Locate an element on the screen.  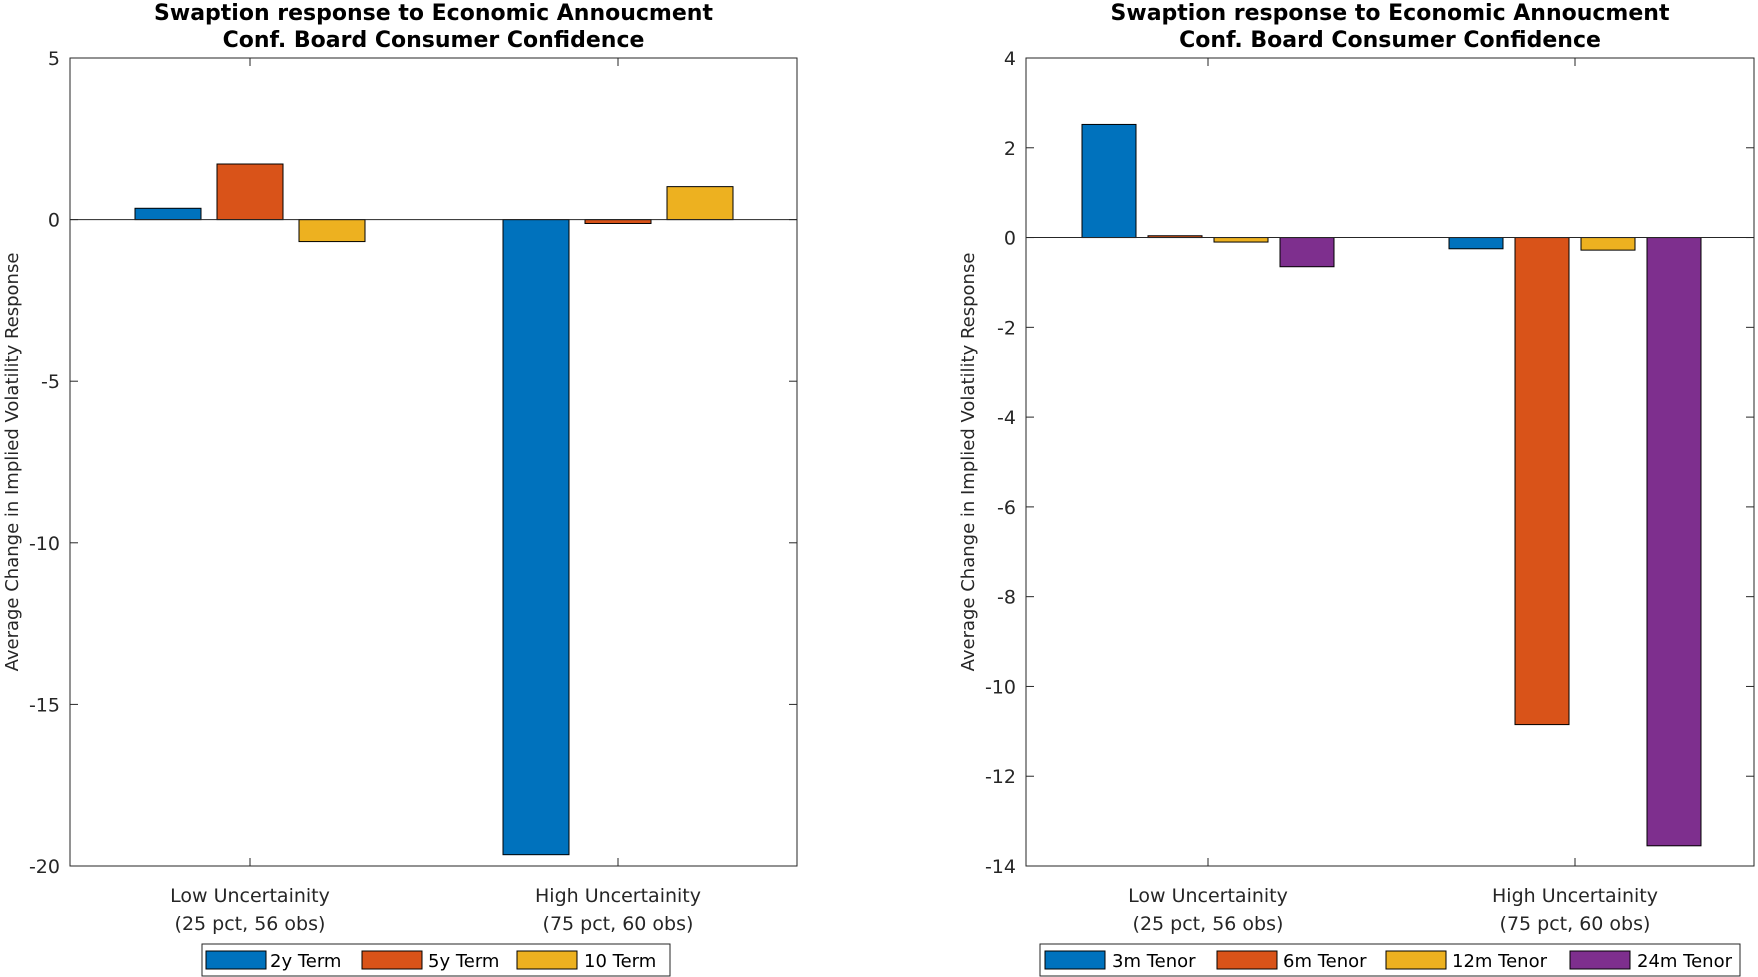
legend-box is located at coordinates (436, 960).